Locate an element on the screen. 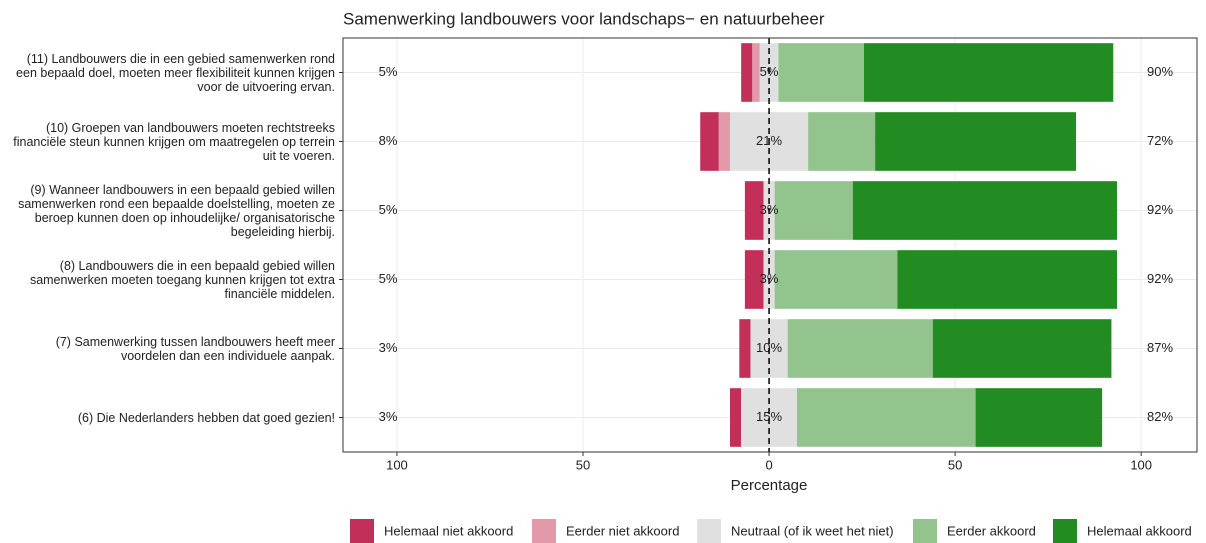  legend-label: Helemaal niet akkoord is located at coordinates (448, 530).